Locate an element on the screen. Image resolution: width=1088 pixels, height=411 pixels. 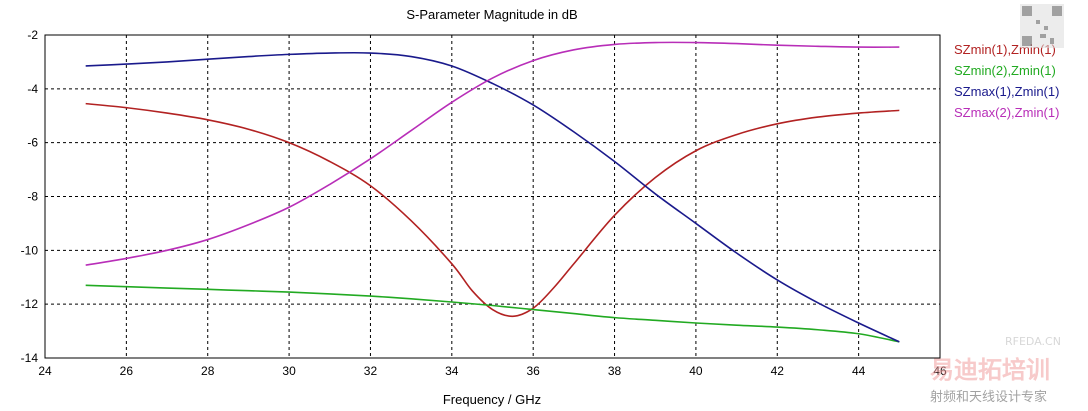
legend-entry-2: SZmin(2),Zmin(1) is located at coordinates (1005, 70).